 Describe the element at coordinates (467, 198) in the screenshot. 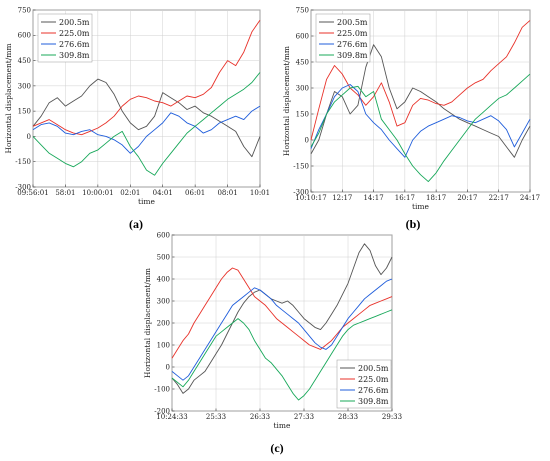

I see `x-tick-label: 20:17` at that location.